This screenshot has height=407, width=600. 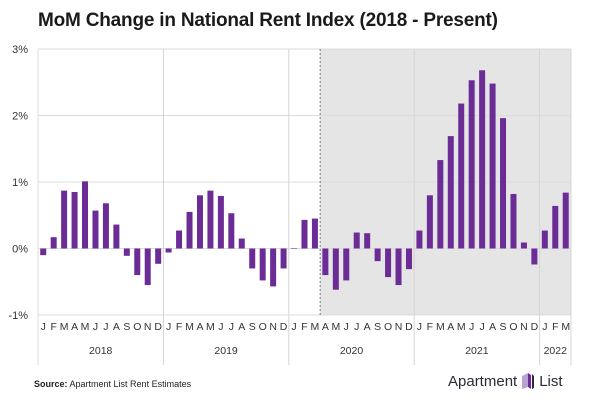 I want to click on year-label: 2020, so click(x=352, y=351).